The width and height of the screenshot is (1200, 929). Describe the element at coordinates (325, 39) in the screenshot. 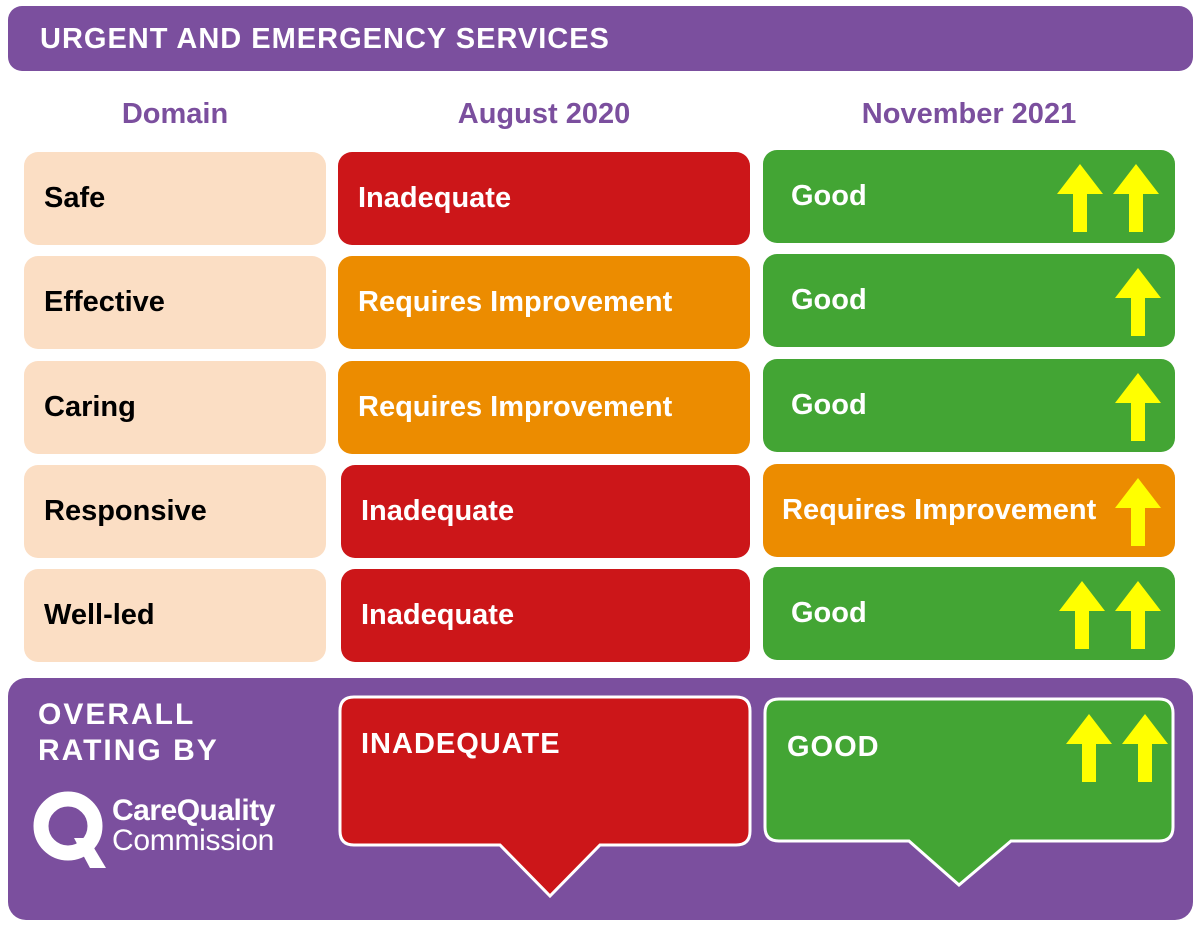

I see `page-title: URGENT AND EMERGENCY SERVICES` at that location.